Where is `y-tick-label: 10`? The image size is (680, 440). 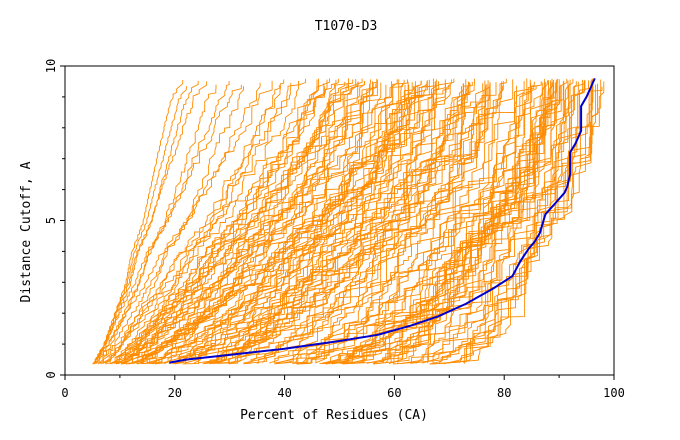 y-tick-label: 10 is located at coordinates (51, 66).